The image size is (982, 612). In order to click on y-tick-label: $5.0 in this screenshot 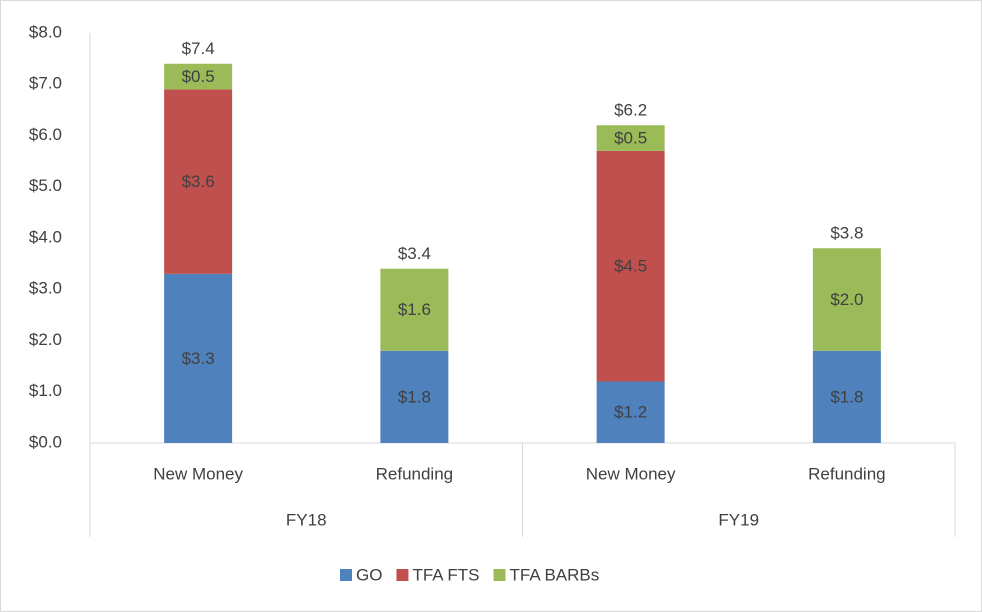, I will do `click(45, 185)`.